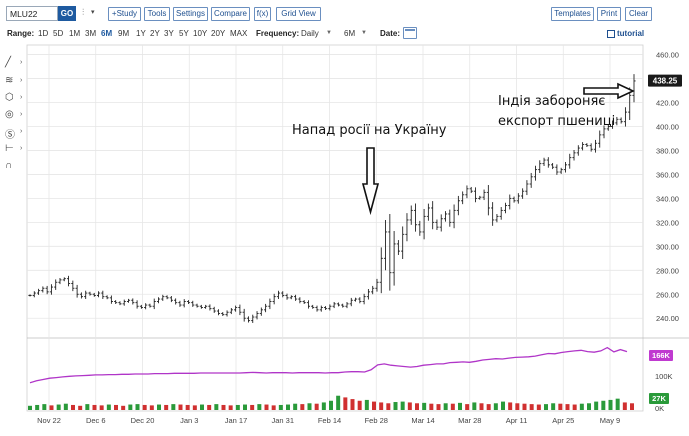  What do you see at coordinates (169, 33) in the screenshot?
I see `range-3y: 3Y` at bounding box center [169, 33].